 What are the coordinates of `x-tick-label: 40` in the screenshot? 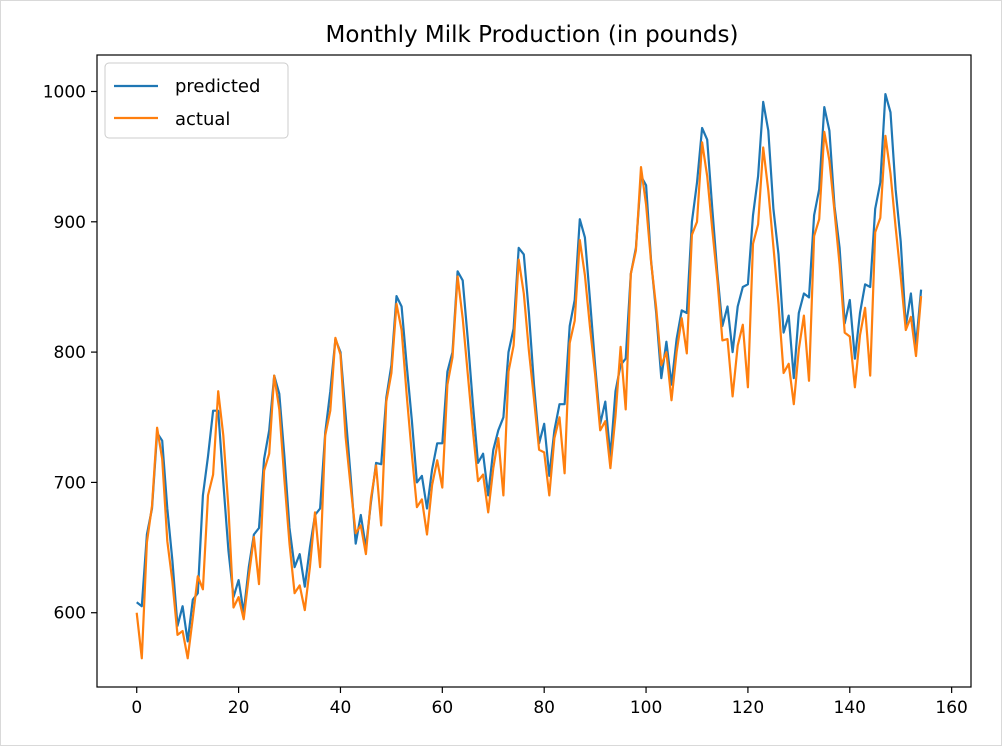 It's located at (341, 708).